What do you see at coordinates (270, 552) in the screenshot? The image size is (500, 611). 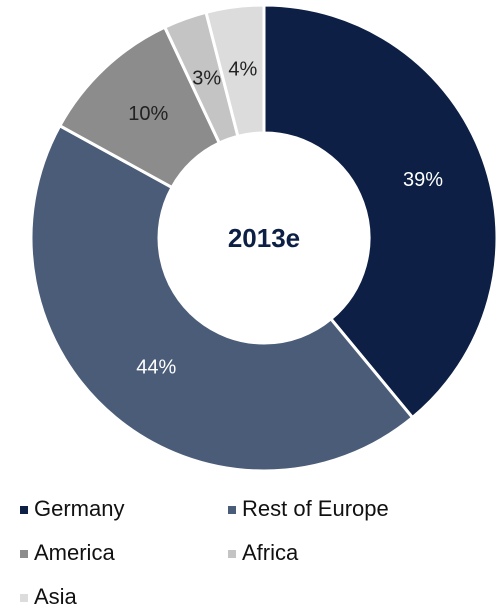 I see `legend-label: Africa` at bounding box center [270, 552].